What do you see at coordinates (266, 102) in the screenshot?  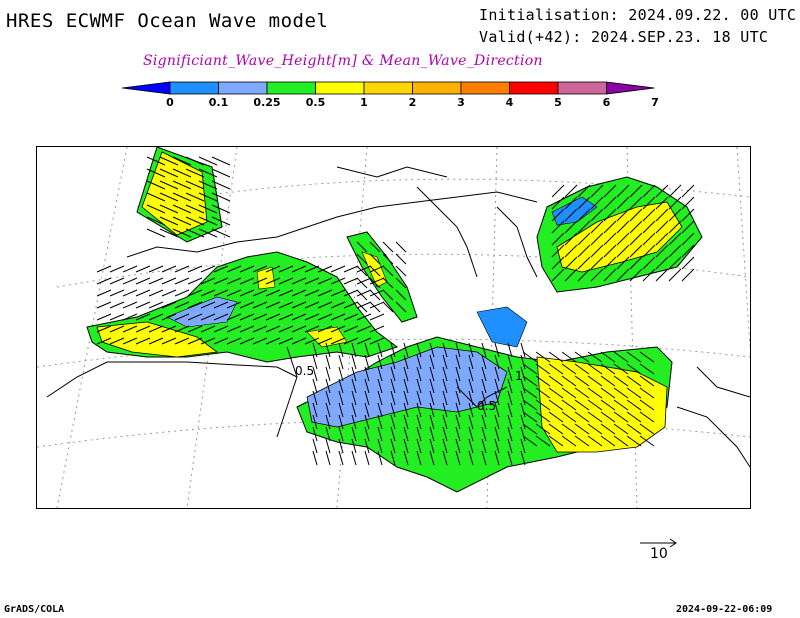 I see `colorbar-tick-label: 0.25` at bounding box center [266, 102].